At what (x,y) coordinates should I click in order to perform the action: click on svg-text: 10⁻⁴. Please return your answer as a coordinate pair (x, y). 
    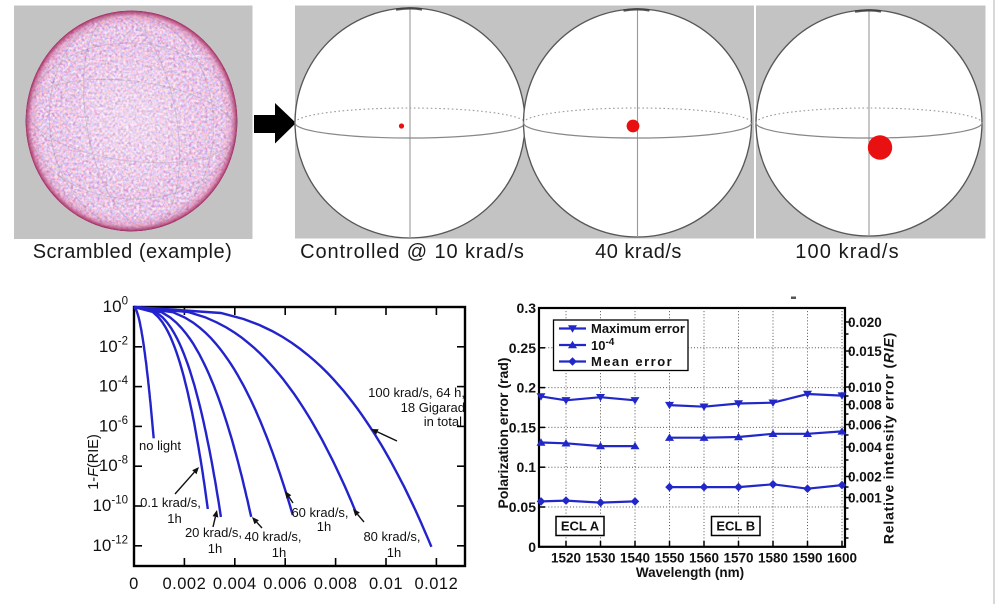
    Looking at the image, I should click on (114, 385).